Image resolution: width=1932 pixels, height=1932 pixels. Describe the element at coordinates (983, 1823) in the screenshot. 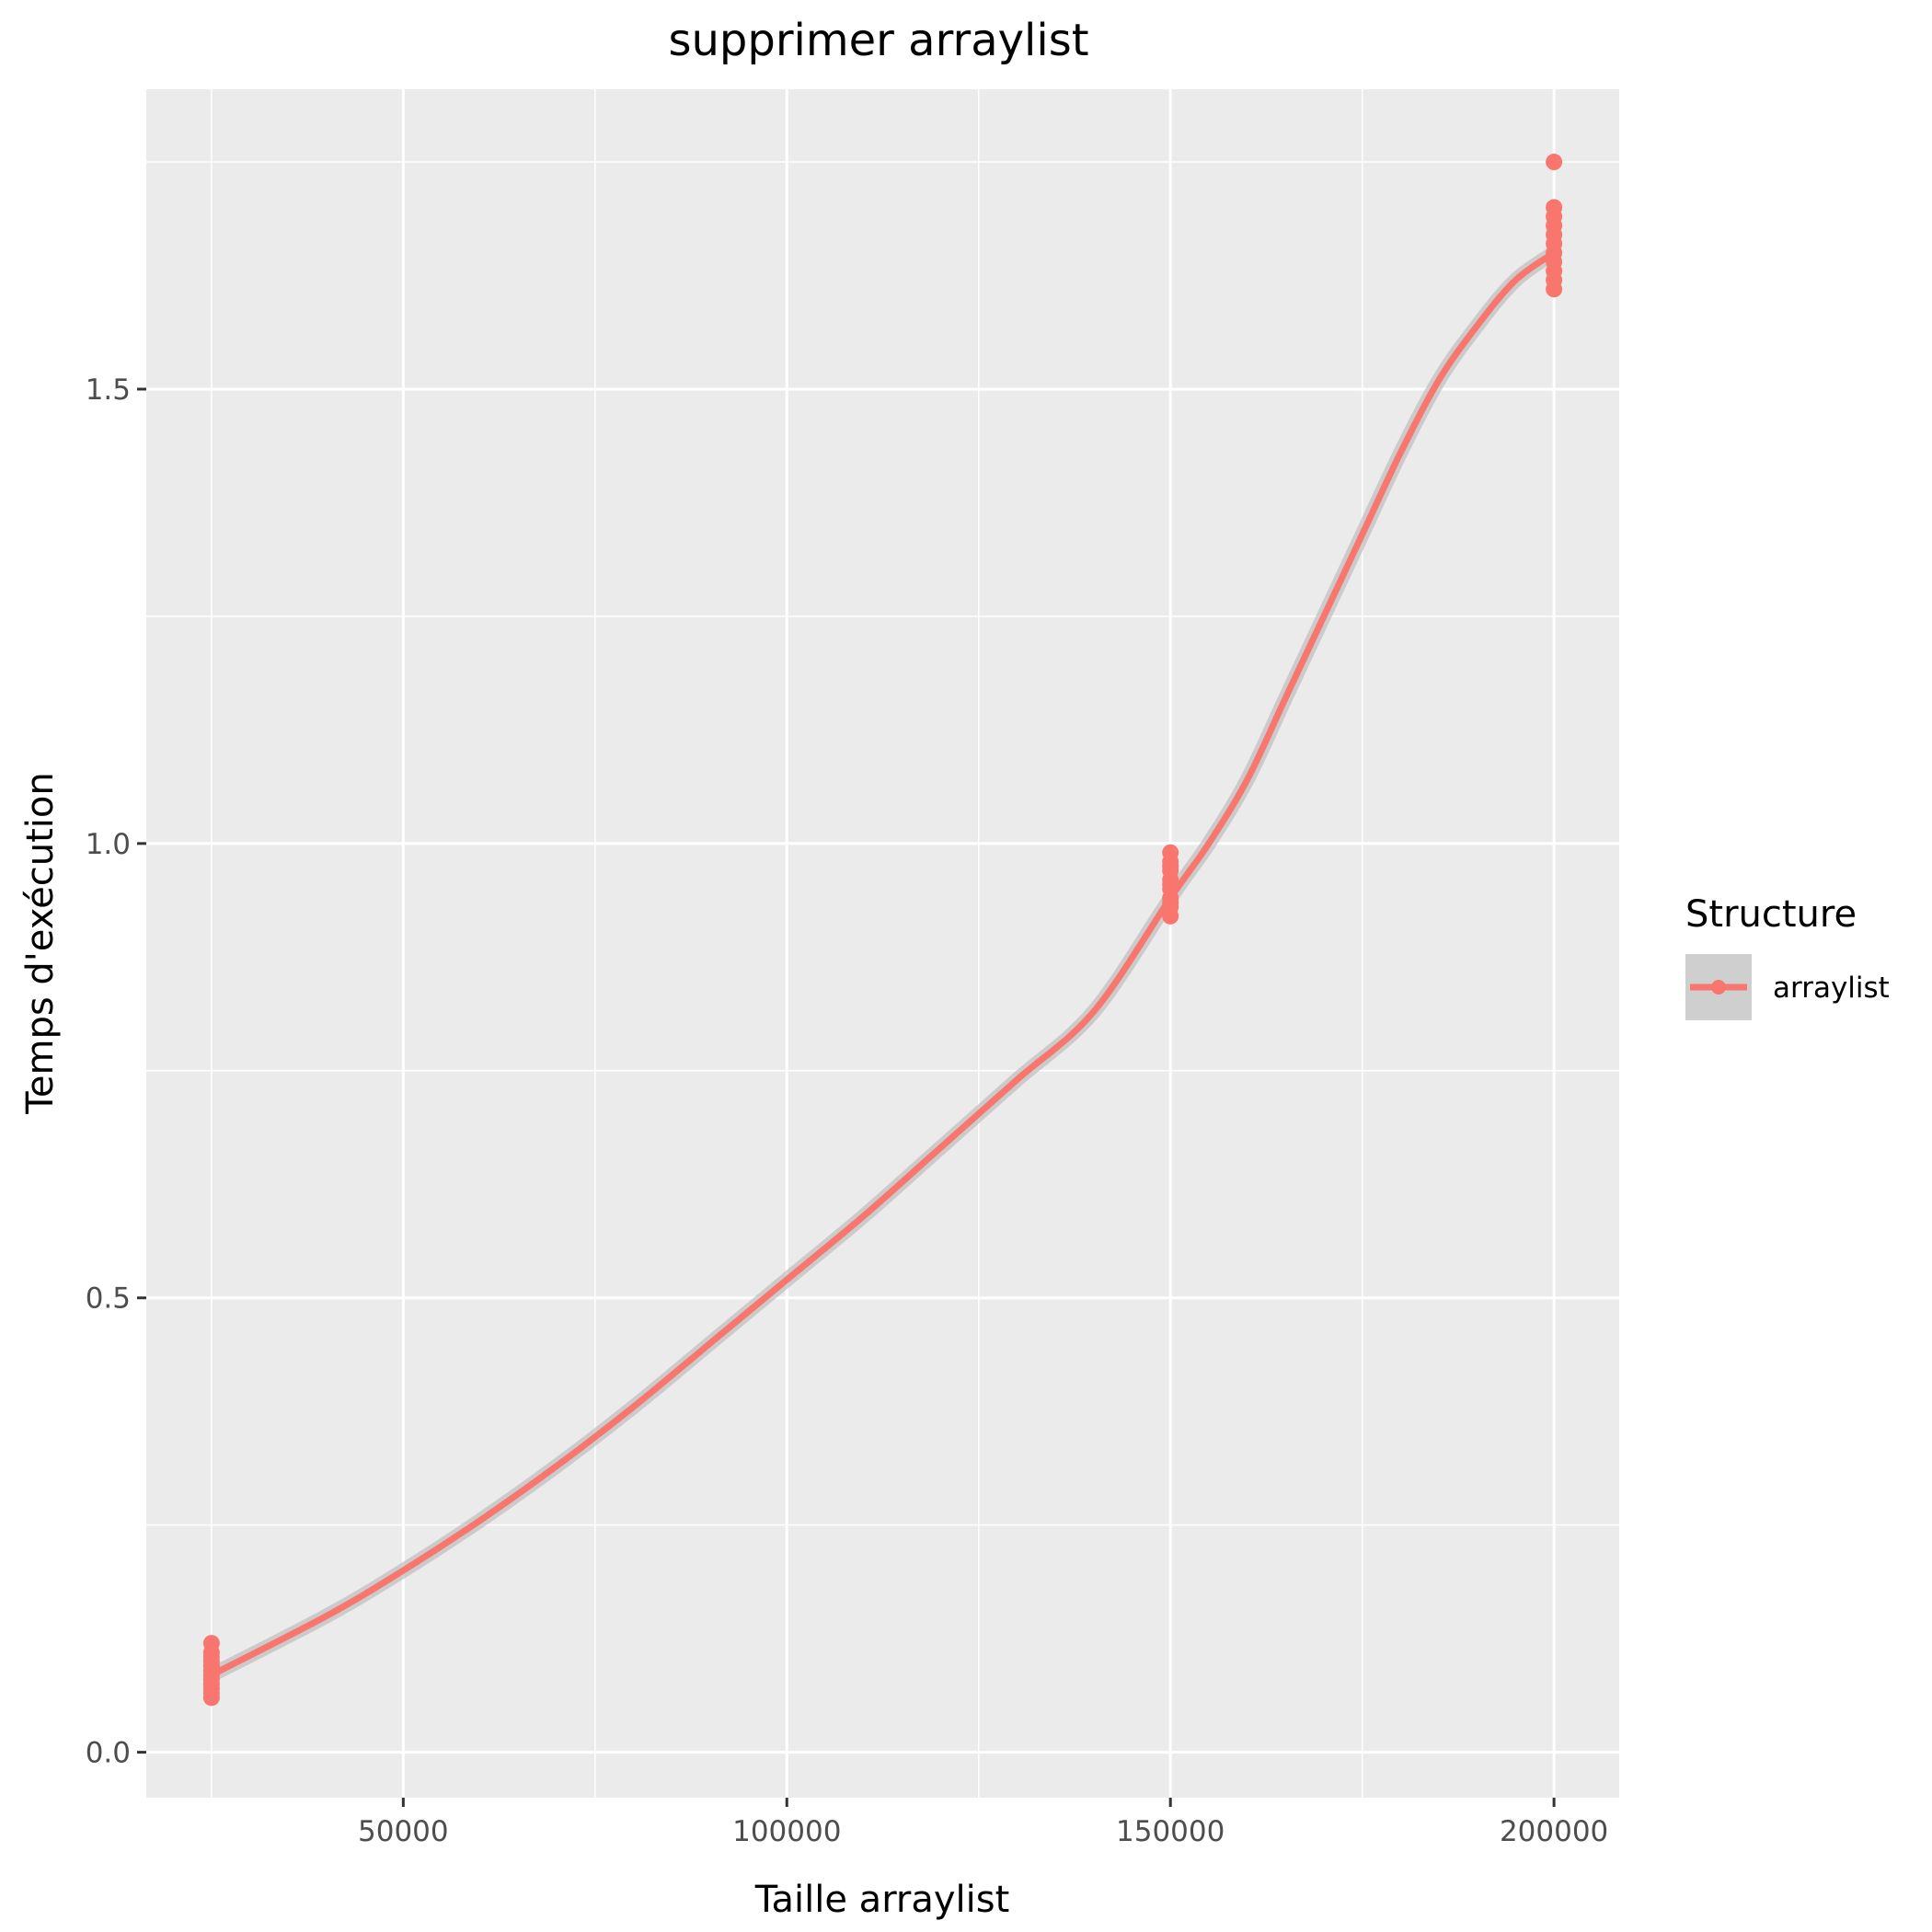

I see `x-axis-ticks: 50000 100000 150000 200000` at that location.